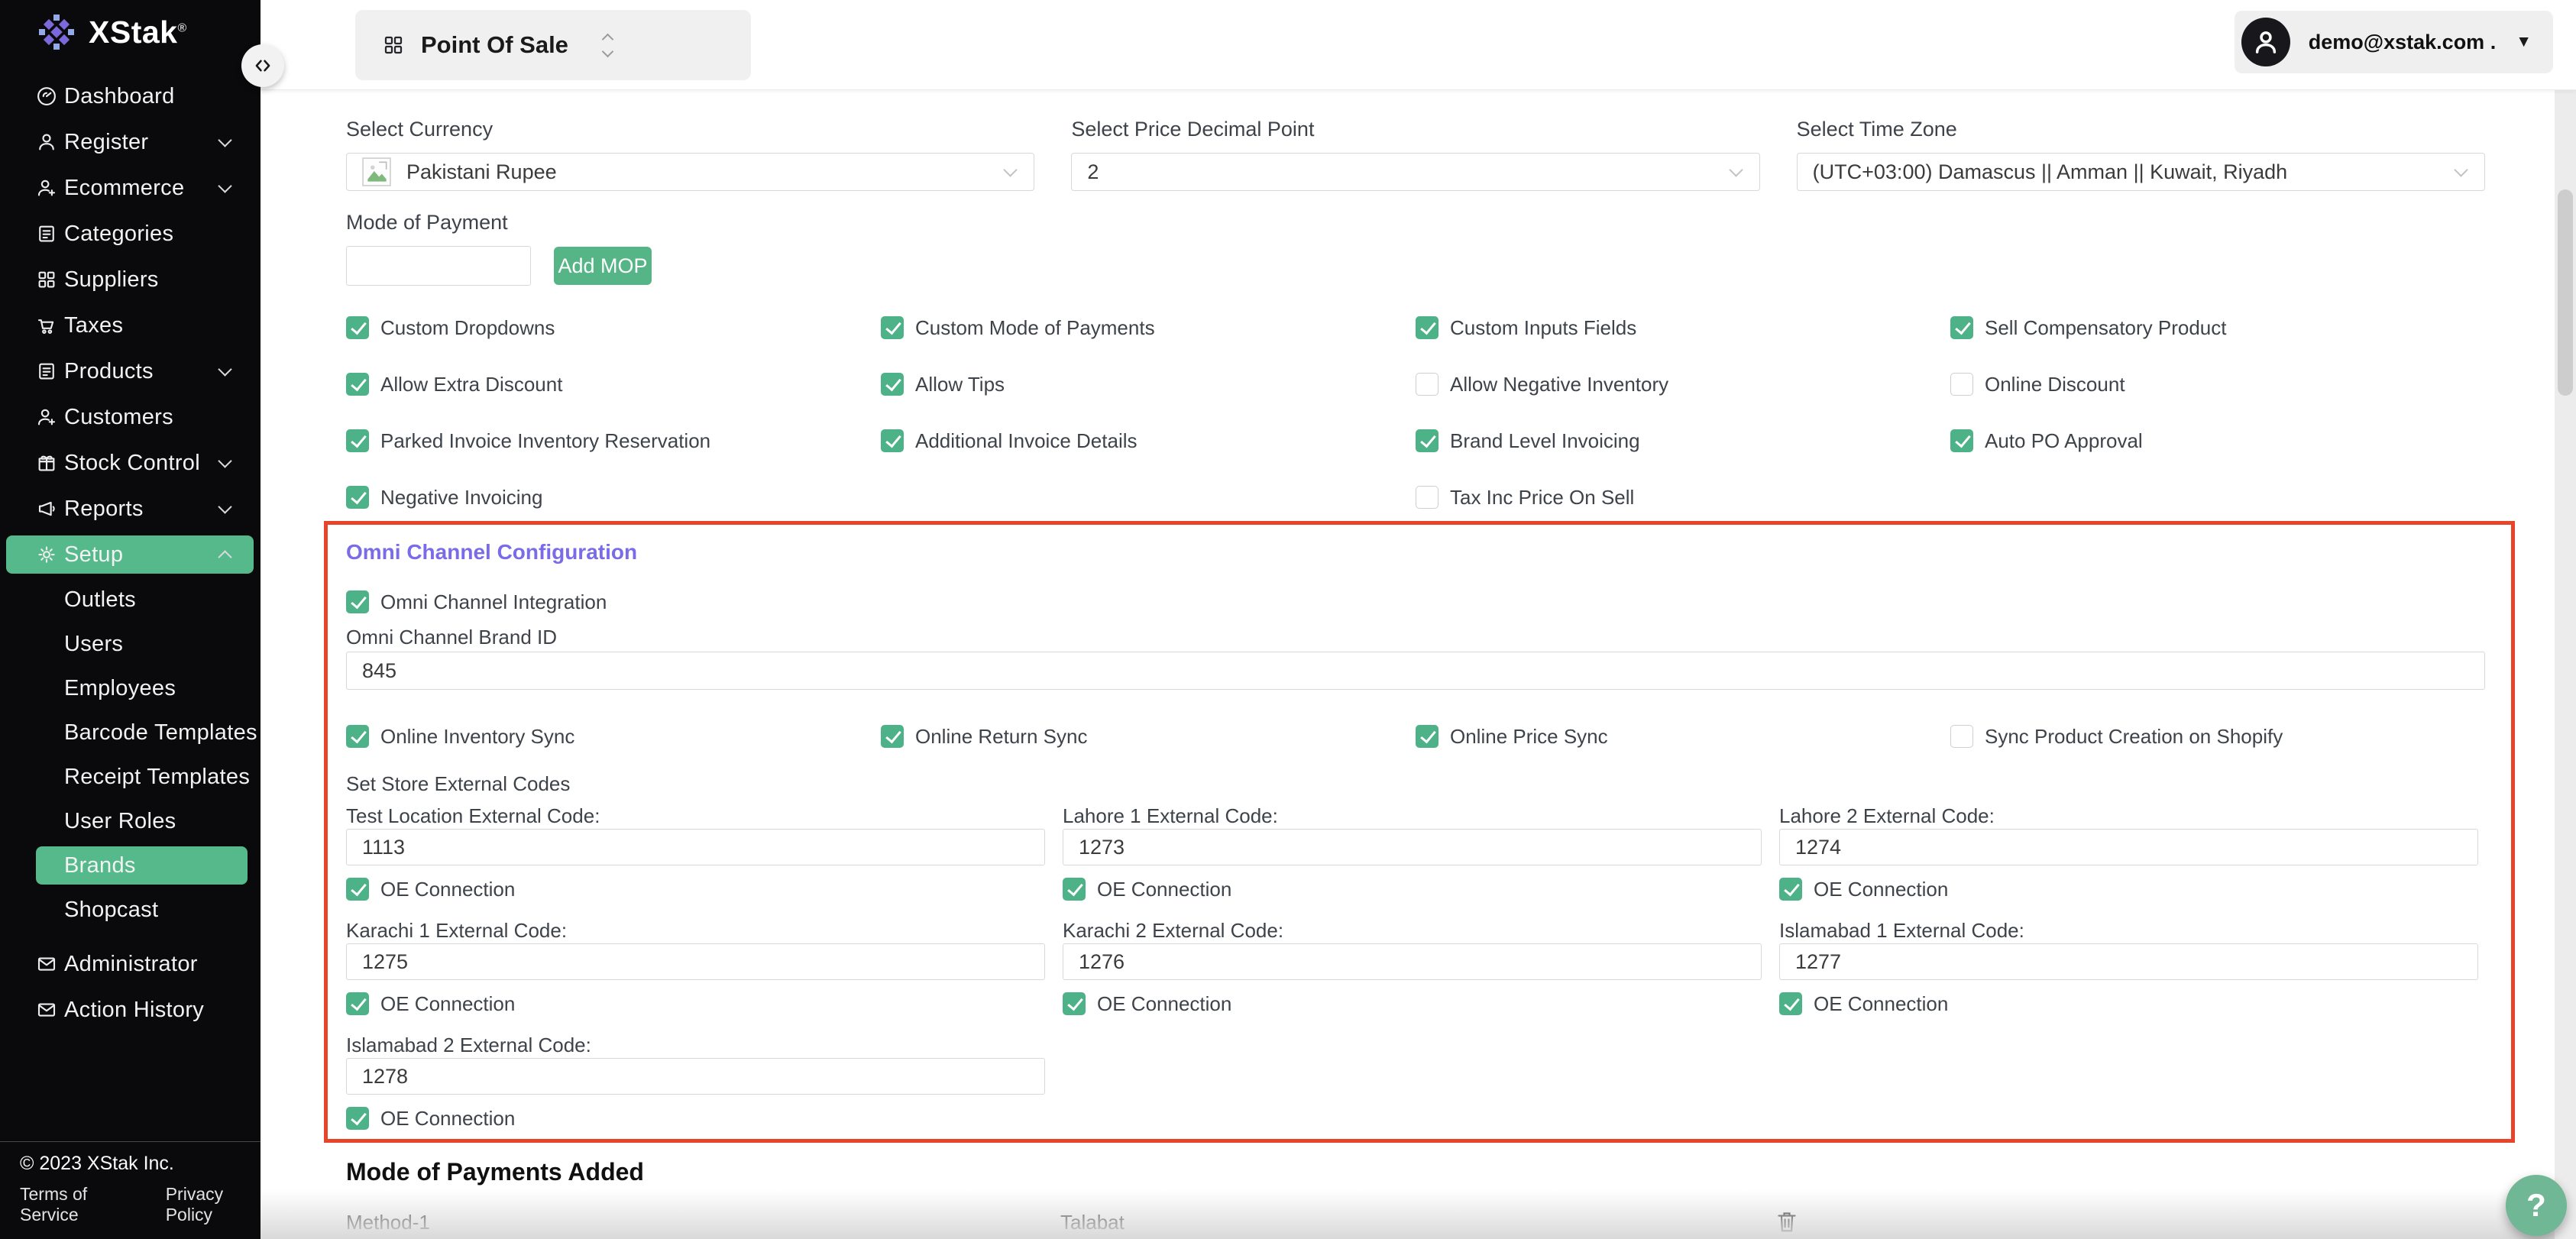 Image resolution: width=2576 pixels, height=1239 pixels. Describe the element at coordinates (130, 964) in the screenshot. I see `sidebar-item: Administrator` at that location.